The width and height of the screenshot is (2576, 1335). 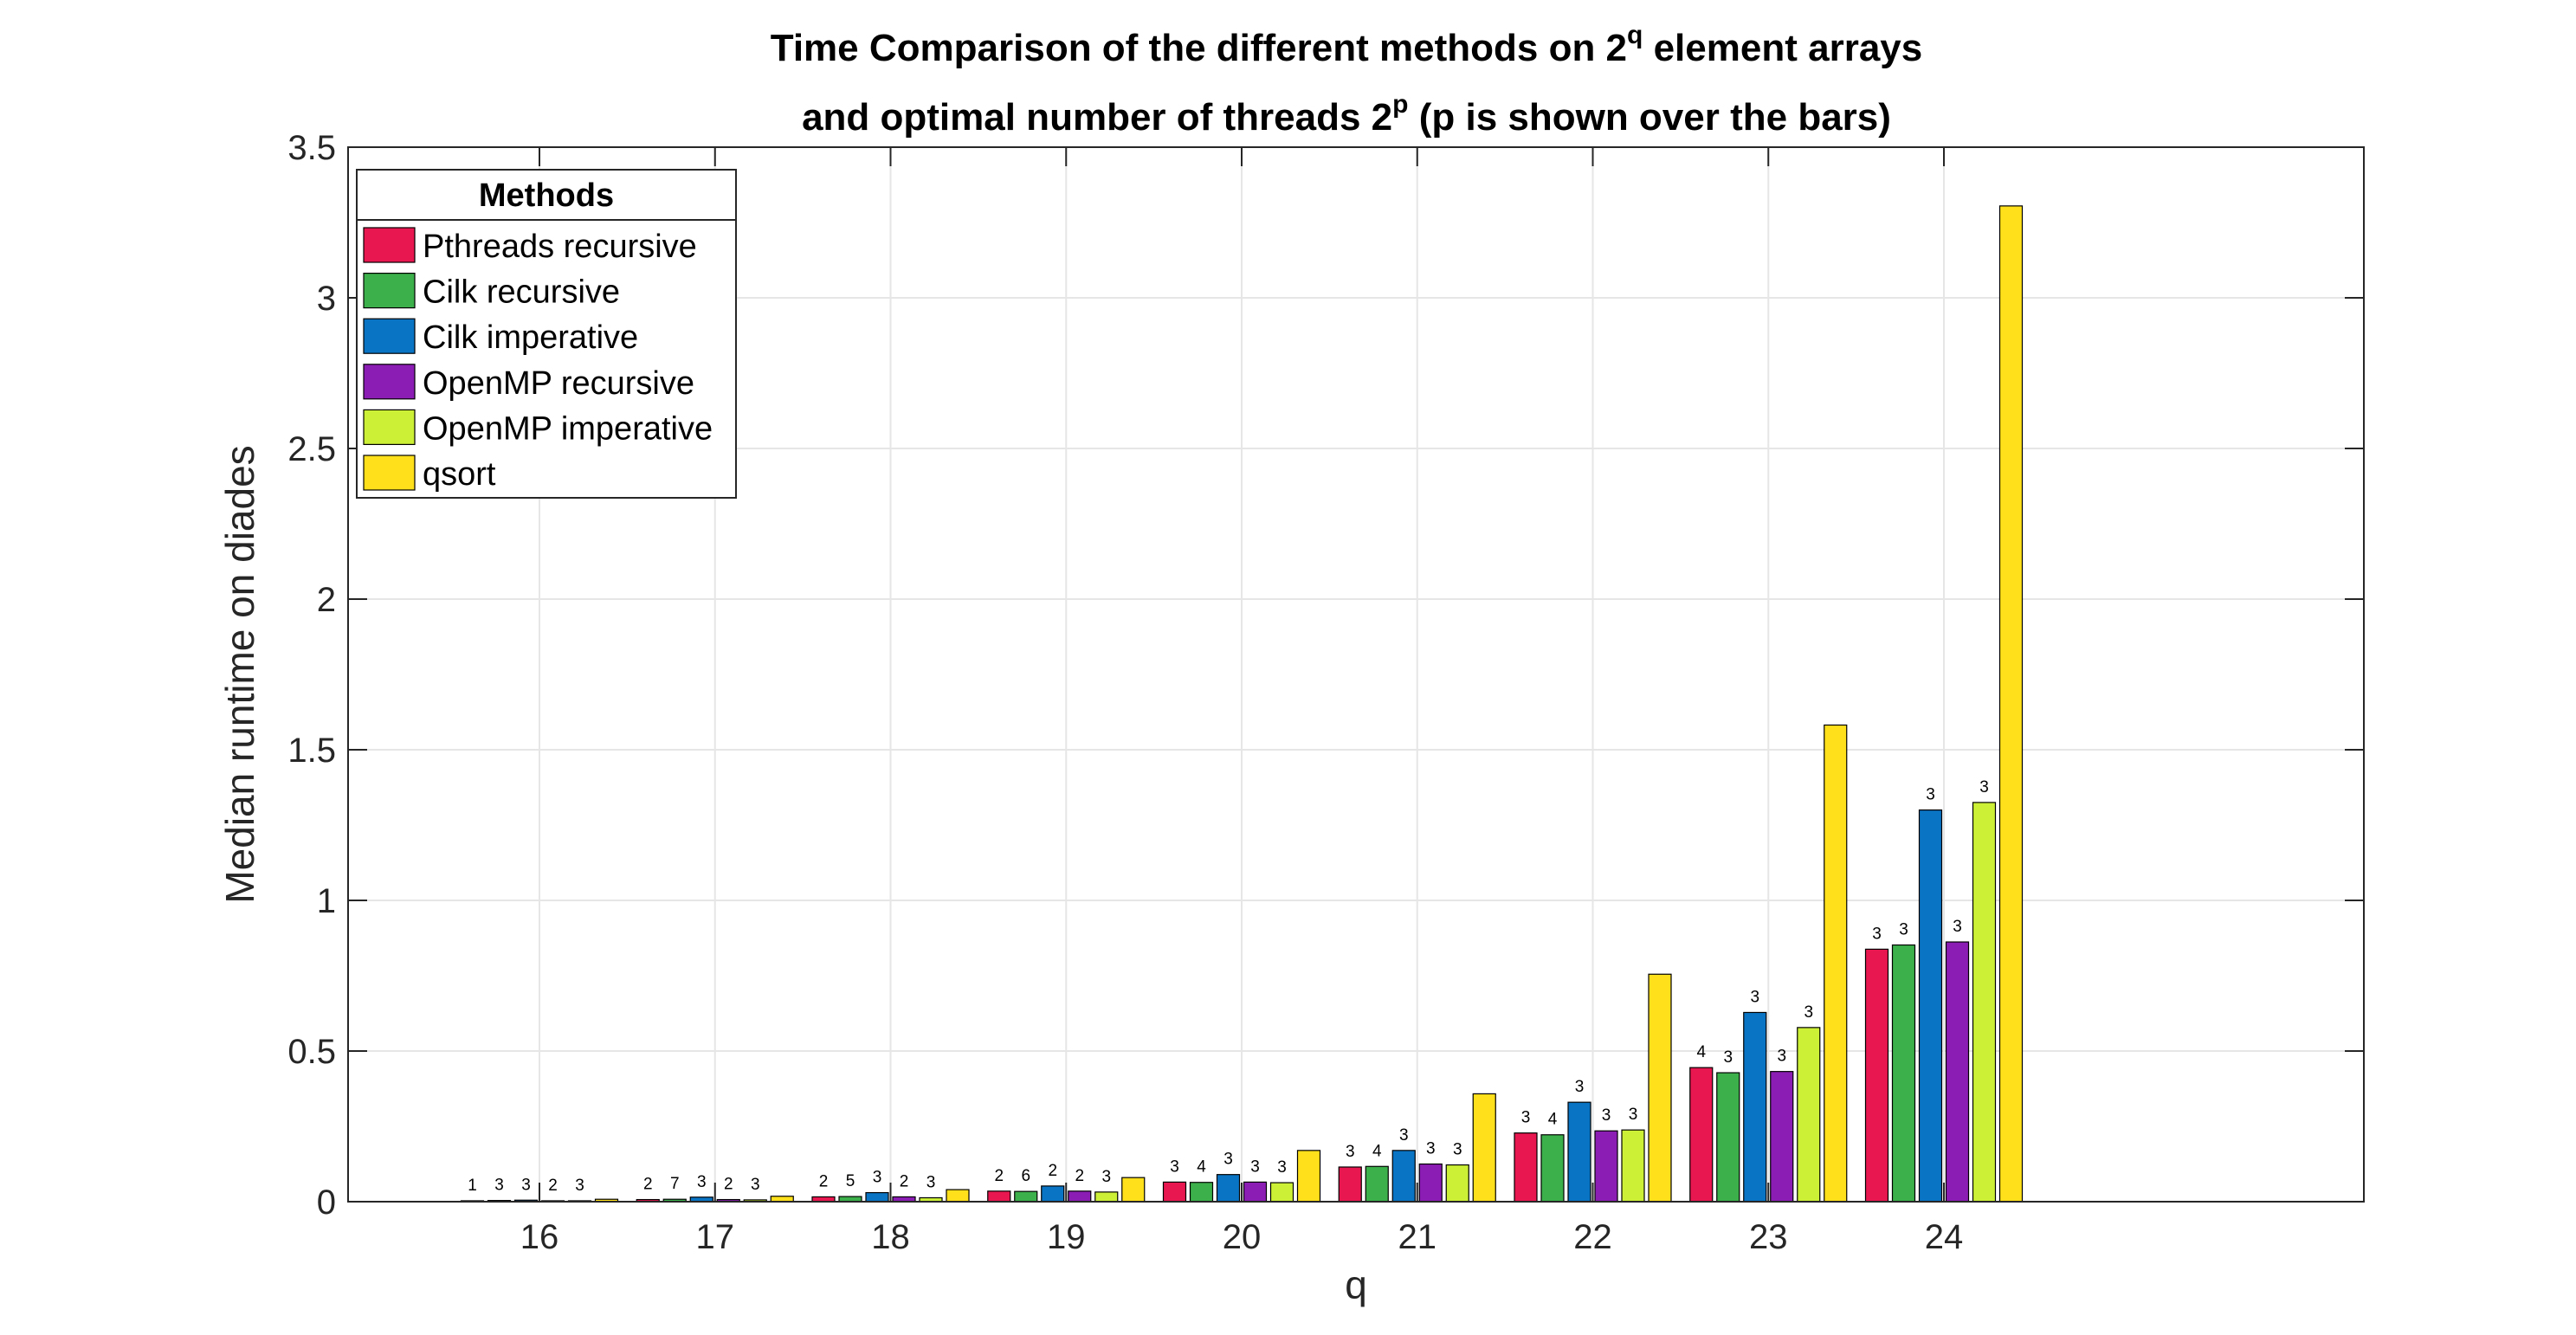 I want to click on legend-title: Methods, so click(x=546, y=196).